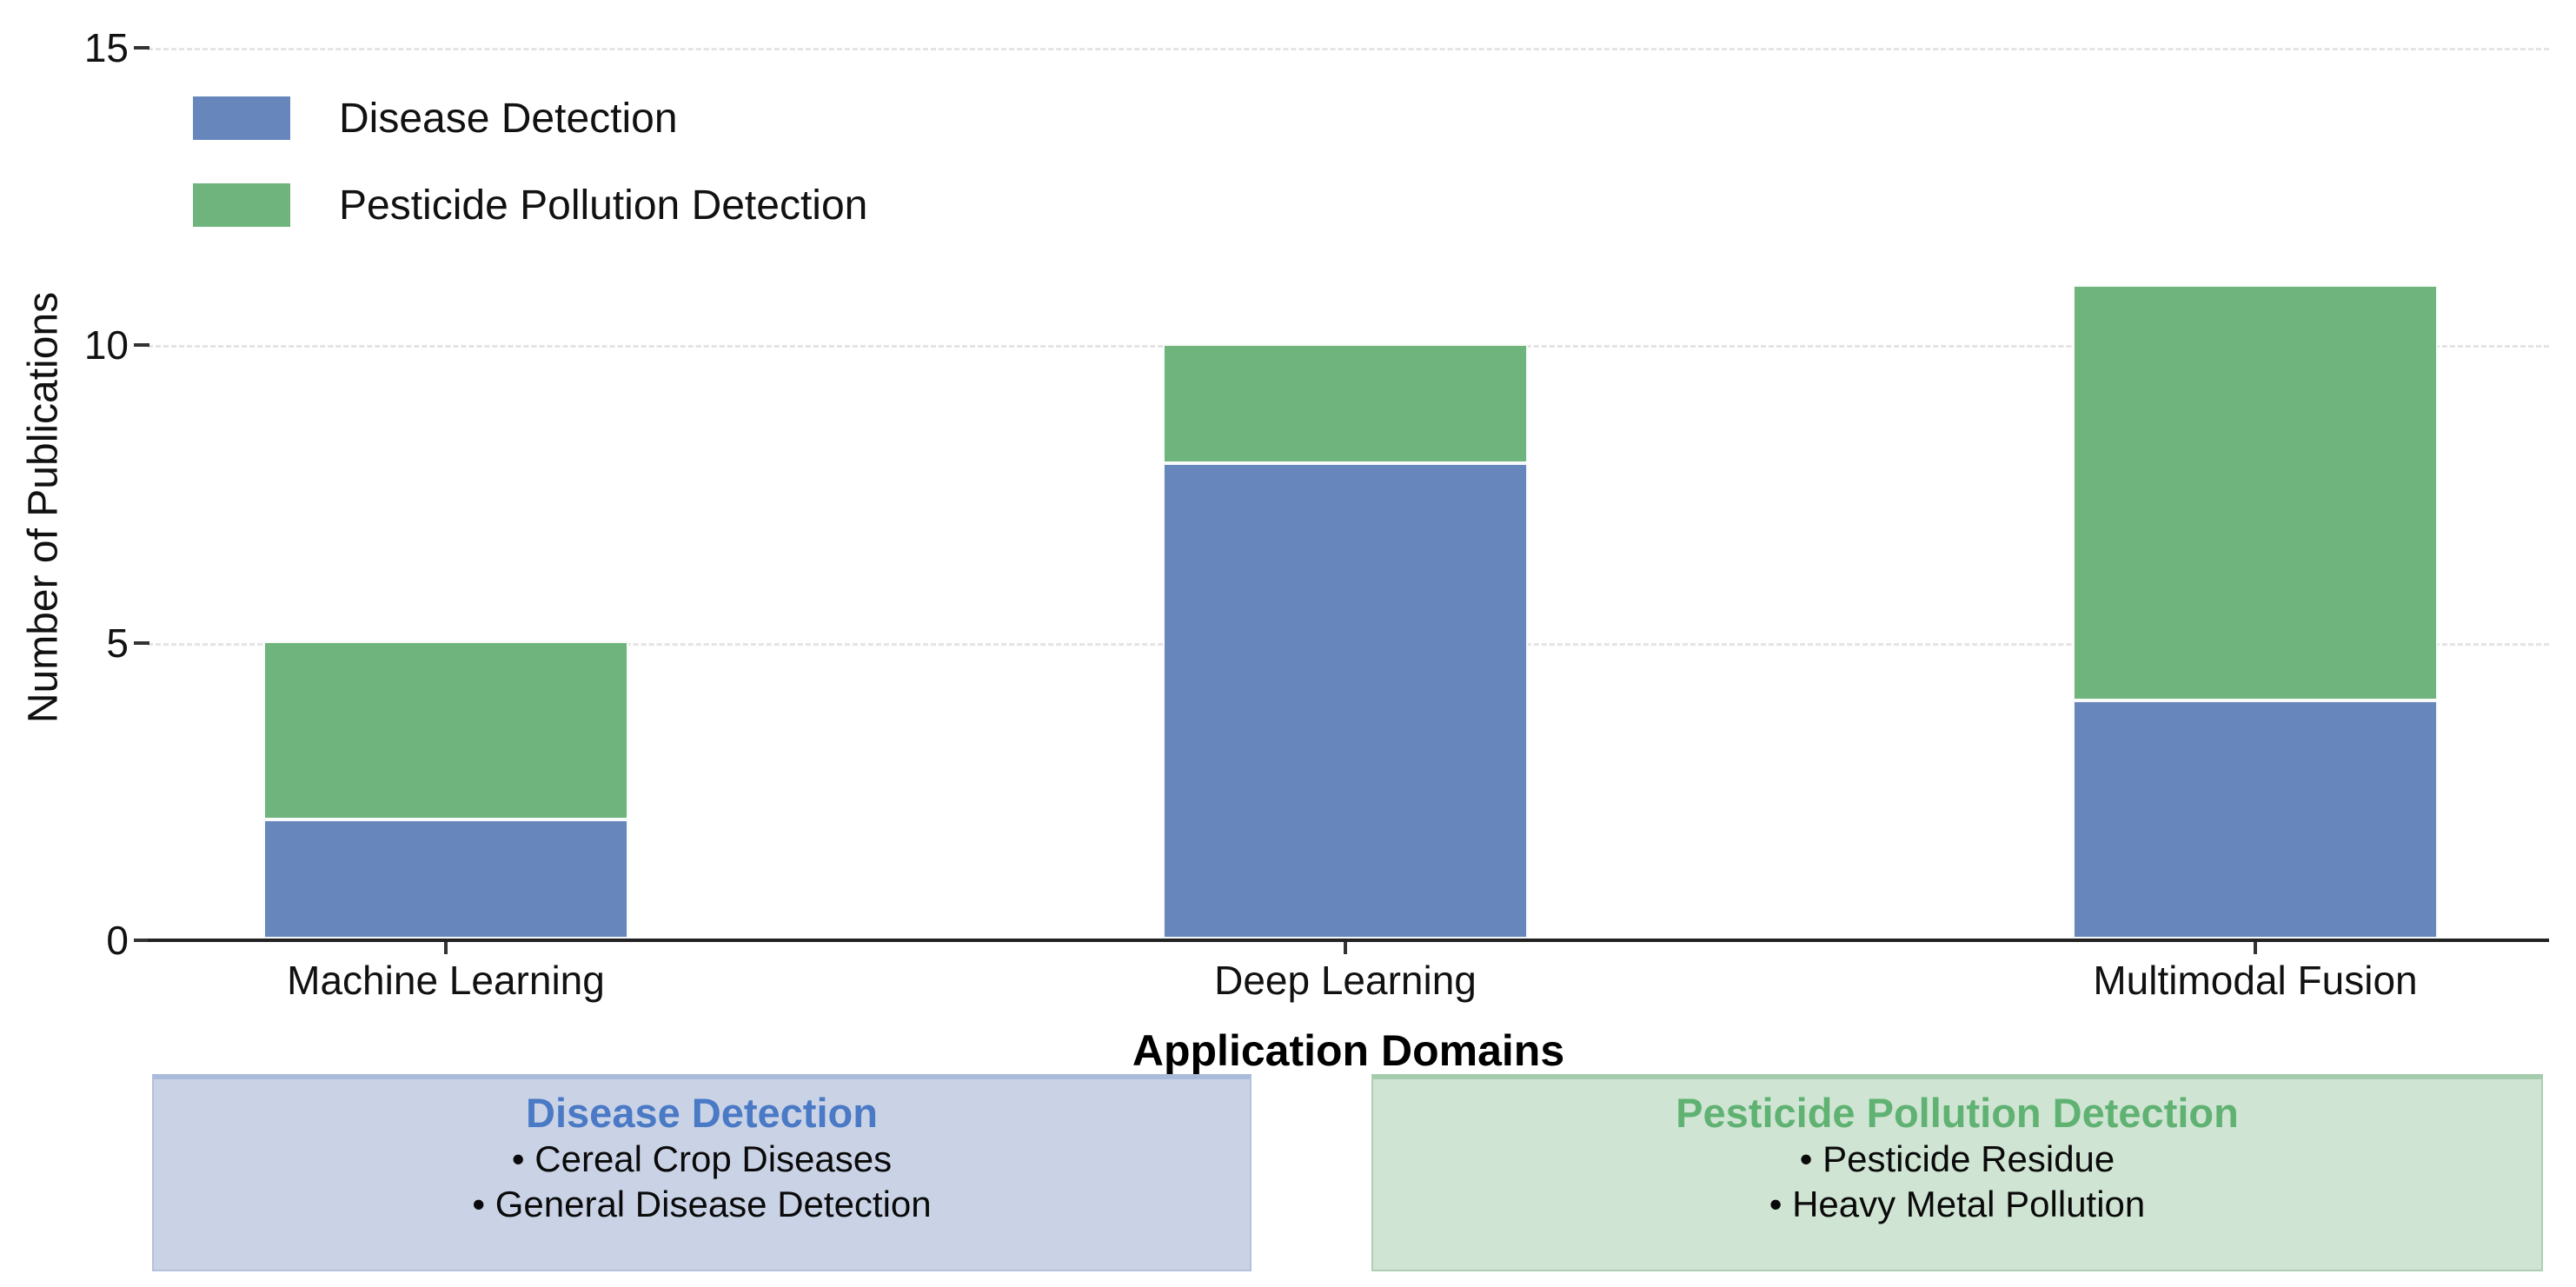 The width and height of the screenshot is (2576, 1287). I want to click on legend-label: Pesticide Pollution Detection, so click(603, 205).